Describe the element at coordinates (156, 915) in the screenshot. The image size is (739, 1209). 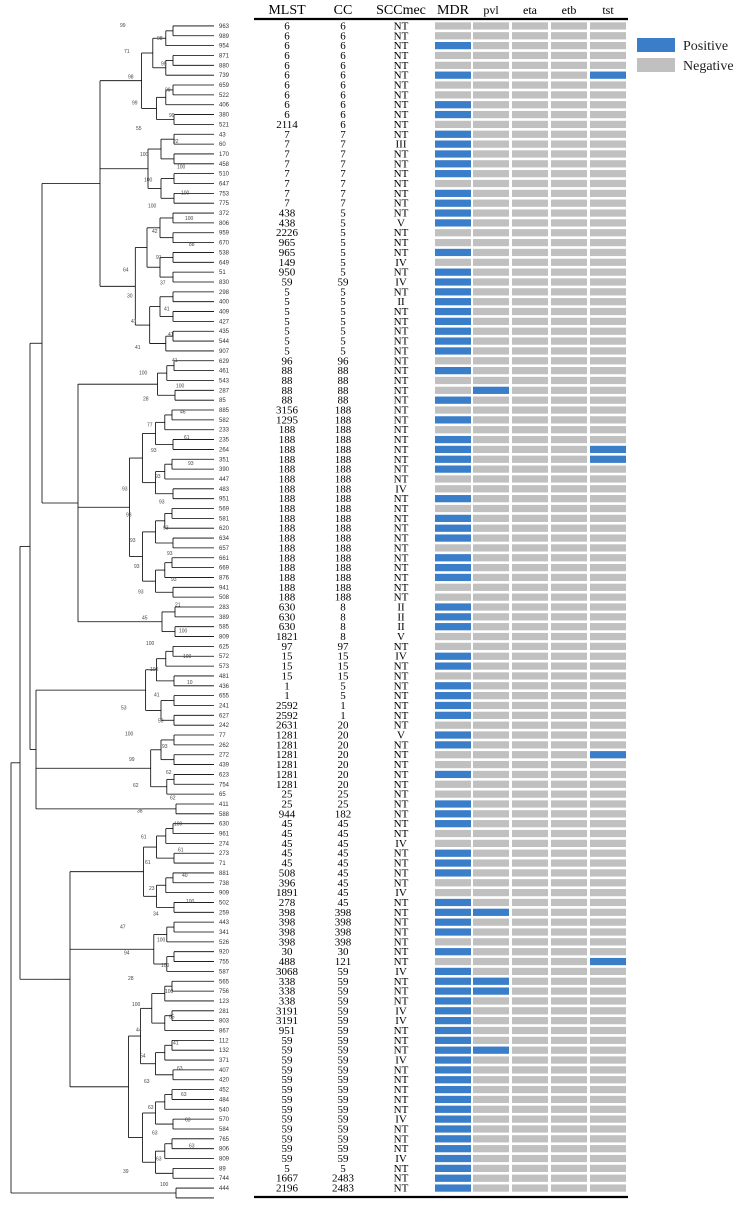
I see `bootstrap-value: 34` at that location.